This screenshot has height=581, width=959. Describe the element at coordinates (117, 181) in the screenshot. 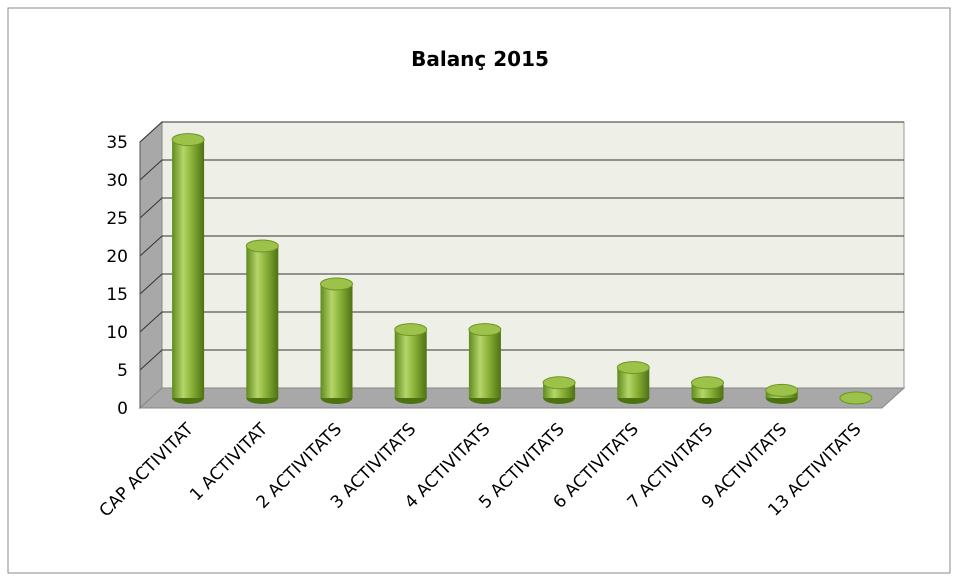

I see `y-tick-label: 30` at that location.